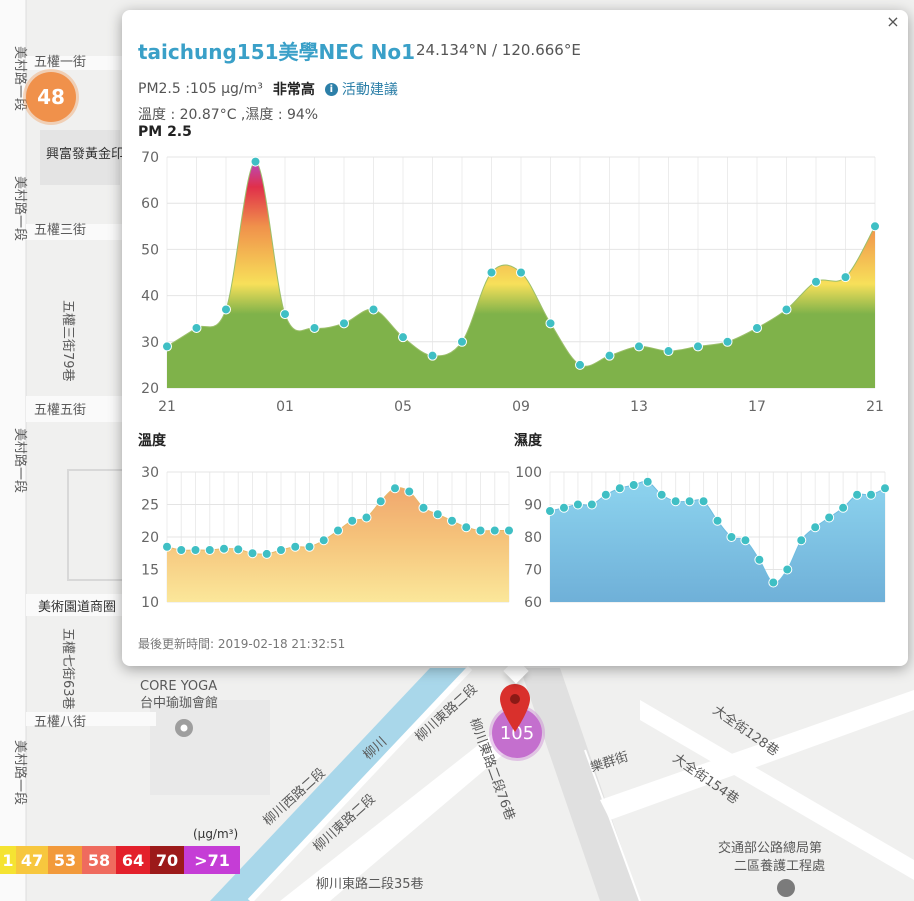 This screenshot has height=901, width=914. What do you see at coordinates (228, 115) in the screenshot?
I see `weather-summary: 溫度 : 20.87°C ,濕度 : 94%` at bounding box center [228, 115].